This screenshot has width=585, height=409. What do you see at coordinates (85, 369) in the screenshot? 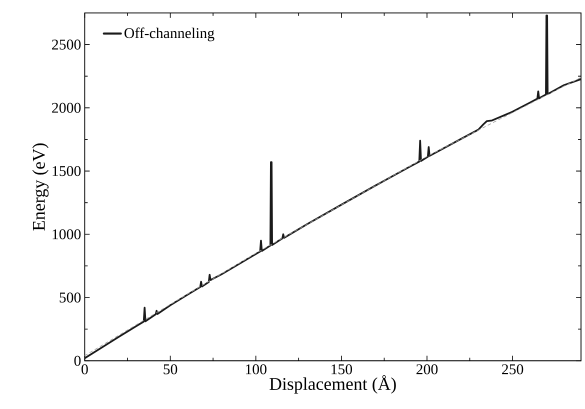
I see `x-tick-label: 0` at bounding box center [85, 369].